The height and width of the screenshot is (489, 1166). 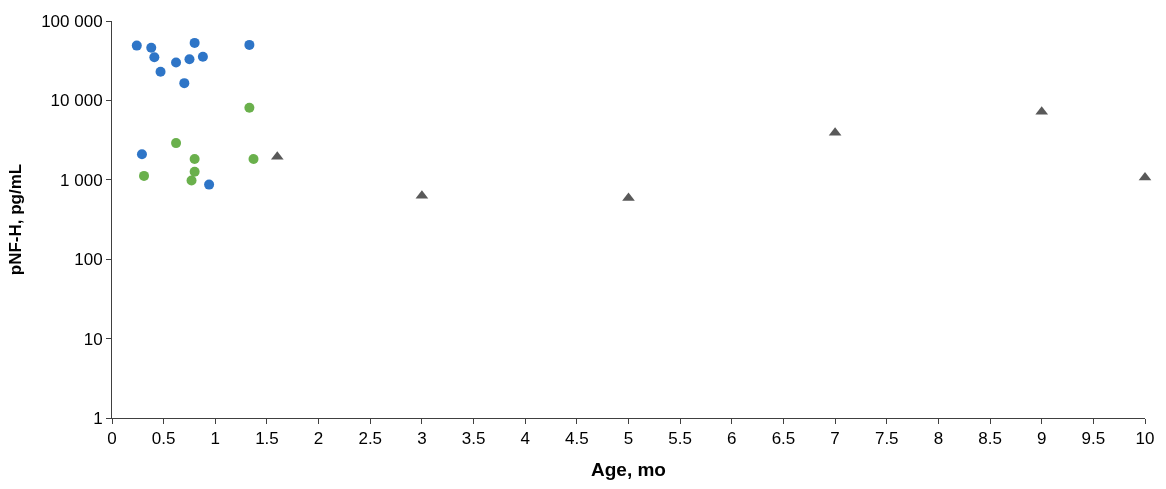 I want to click on y-tick-label: 1, so click(x=98, y=418).